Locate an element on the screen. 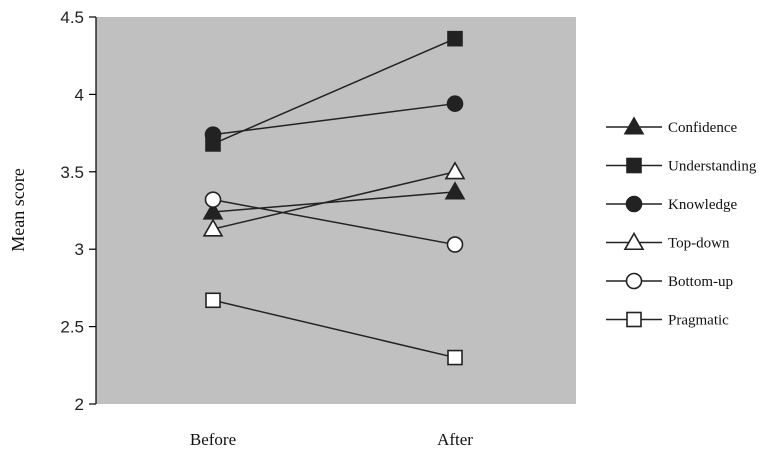  legend-label: Bottom-up is located at coordinates (700, 282).